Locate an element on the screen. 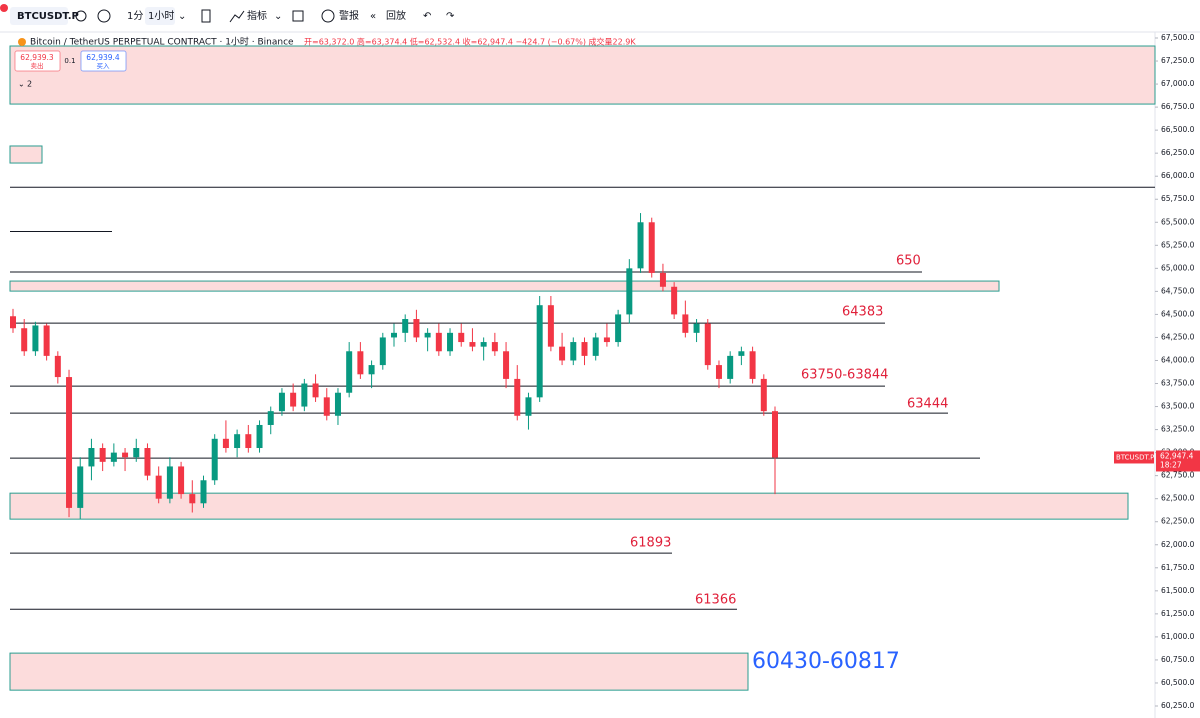 The width and height of the screenshot is (1200, 718). symbol: BTCUSDT.P is located at coordinates (48, 16).